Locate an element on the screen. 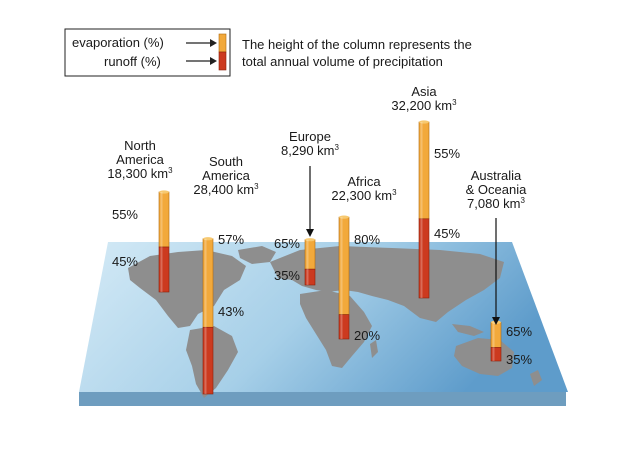 Image resolution: width=636 pixels, height=462 pixels. region-name-south-america-2: America is located at coordinates (226, 175).